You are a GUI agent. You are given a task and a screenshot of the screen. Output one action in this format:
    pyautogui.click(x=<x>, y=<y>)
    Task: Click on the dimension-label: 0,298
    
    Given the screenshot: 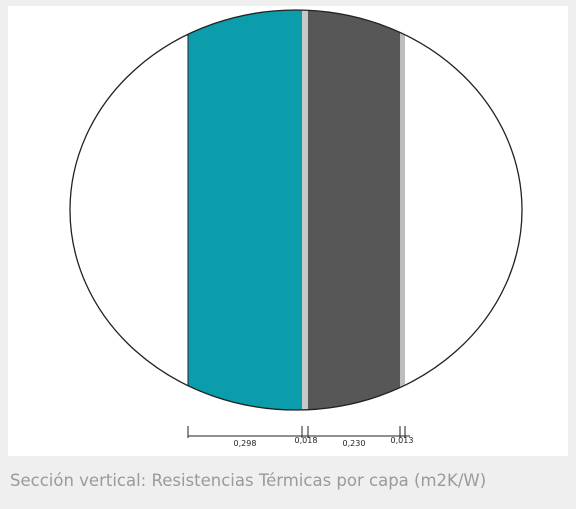 What is the action you would take?
    pyautogui.click(x=245, y=443)
    